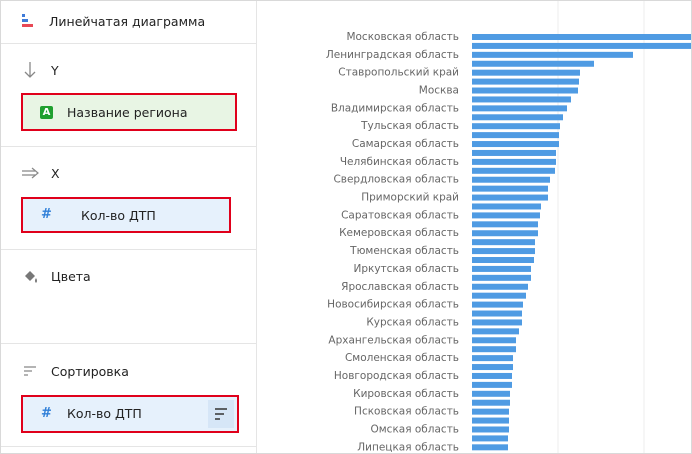 This screenshot has width=692, height=454. I want to click on category-label: Свердловская область, so click(396, 180).